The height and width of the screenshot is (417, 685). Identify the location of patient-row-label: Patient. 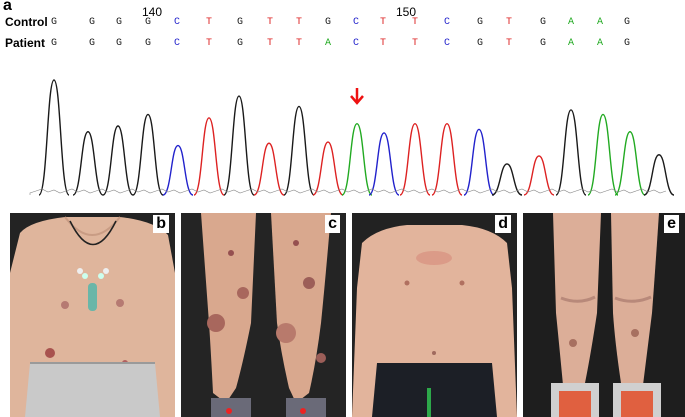
(25, 43).